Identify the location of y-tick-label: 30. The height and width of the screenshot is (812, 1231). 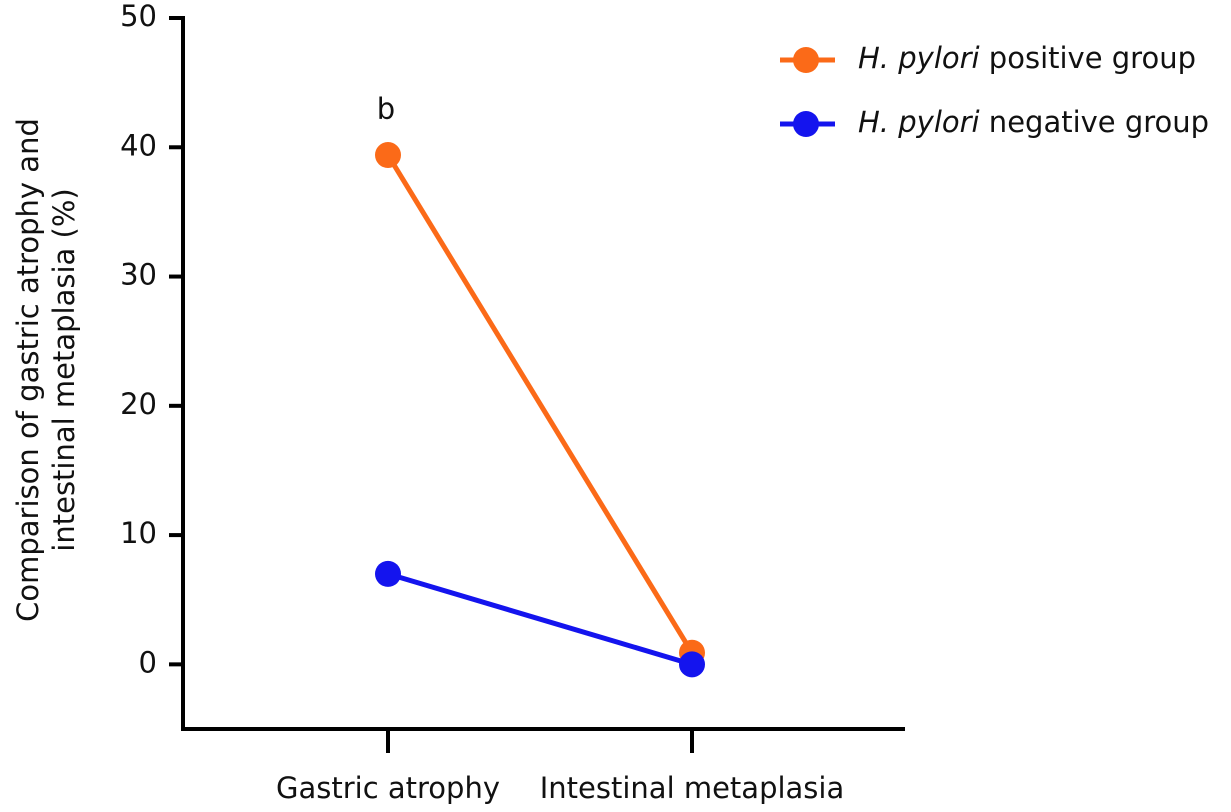
(138, 275).